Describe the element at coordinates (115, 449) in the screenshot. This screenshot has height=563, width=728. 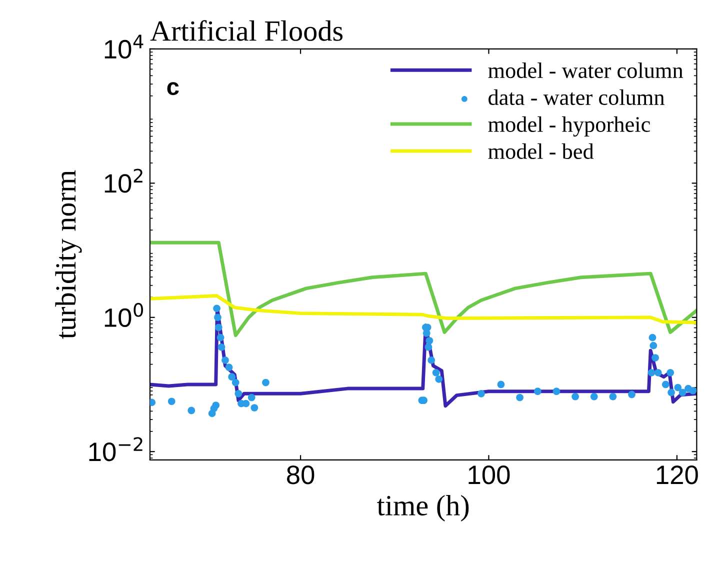
I see `y-tick-label: 10$^{−2}$` at that location.